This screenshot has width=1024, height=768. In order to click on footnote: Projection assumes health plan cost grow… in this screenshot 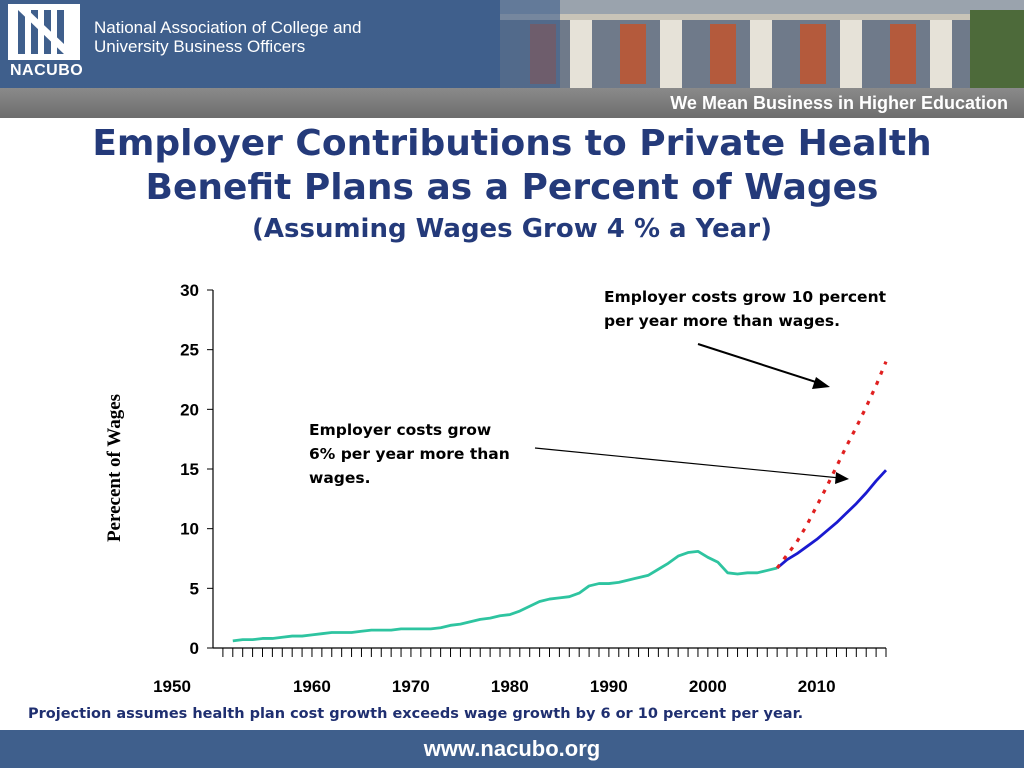, I will do `click(416, 714)`.